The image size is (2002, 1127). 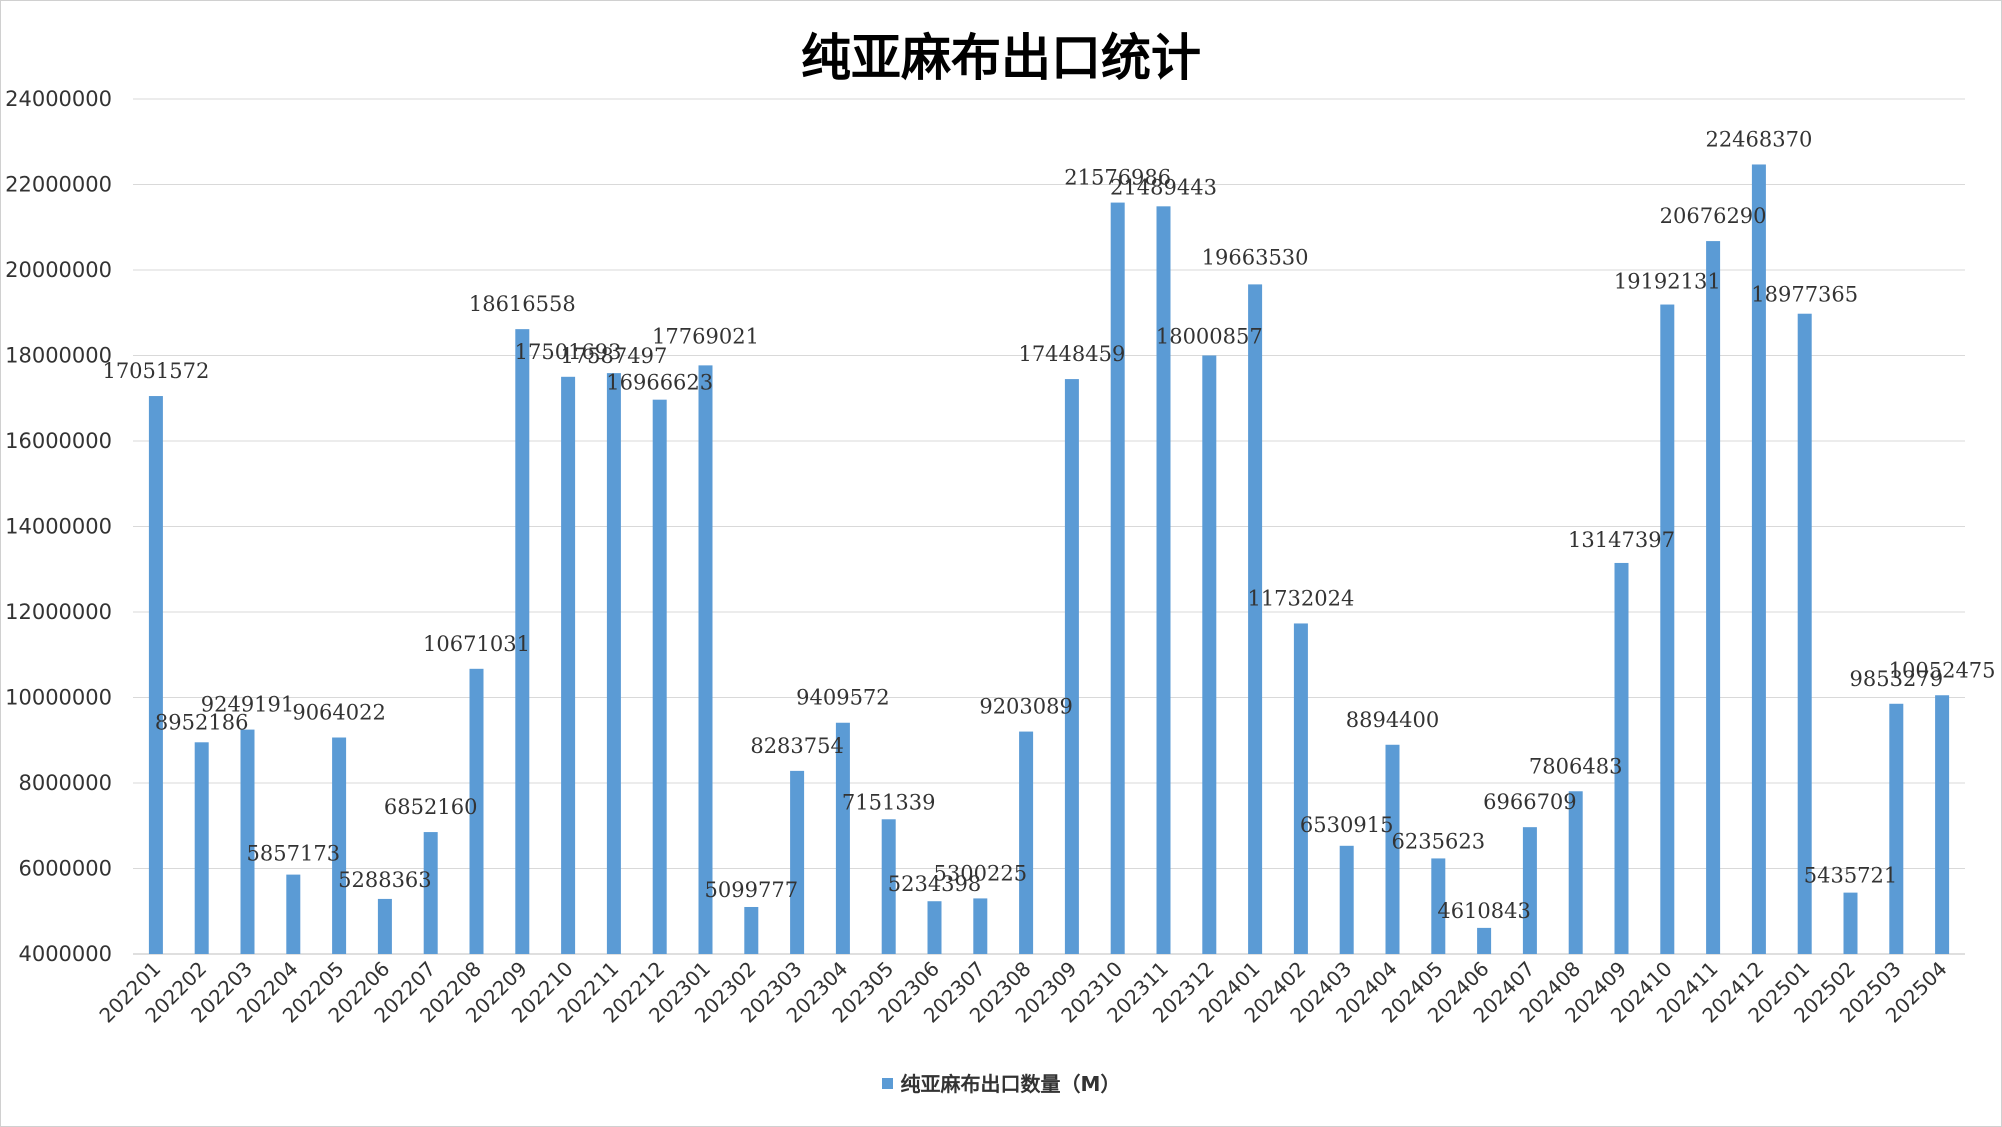 I want to click on y-tick-label: 4000000, so click(x=65, y=954).